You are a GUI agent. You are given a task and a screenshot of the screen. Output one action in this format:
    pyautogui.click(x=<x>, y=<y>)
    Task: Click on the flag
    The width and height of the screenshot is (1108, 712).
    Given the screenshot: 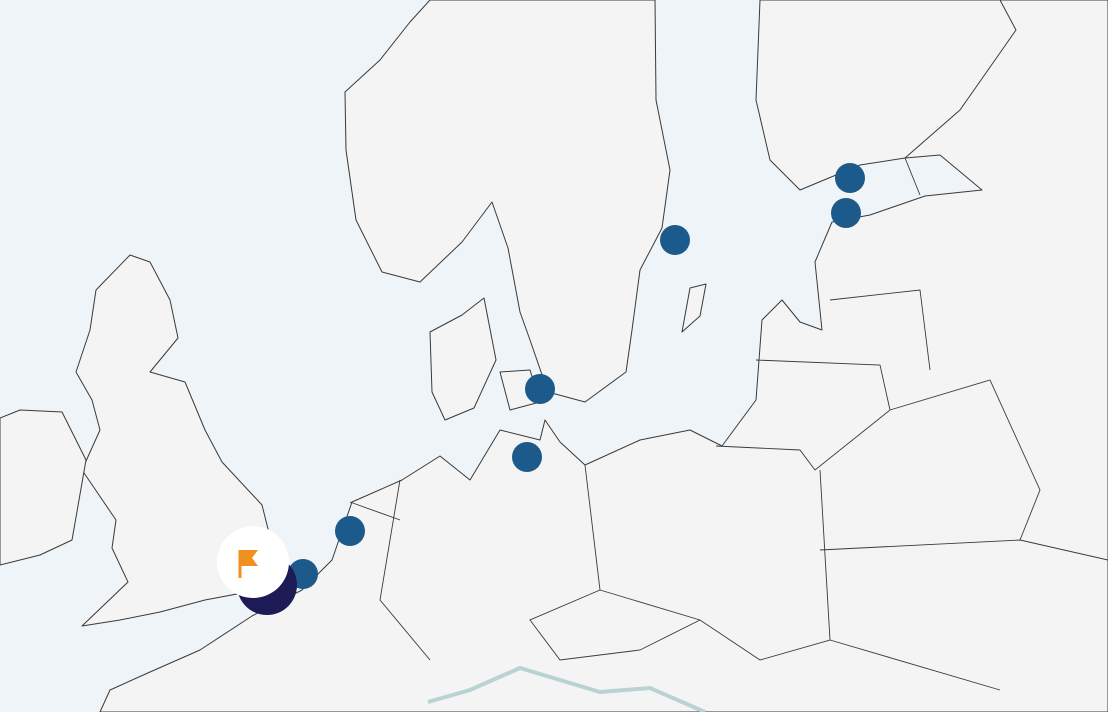 What is the action you would take?
    pyautogui.click(x=249, y=558)
    